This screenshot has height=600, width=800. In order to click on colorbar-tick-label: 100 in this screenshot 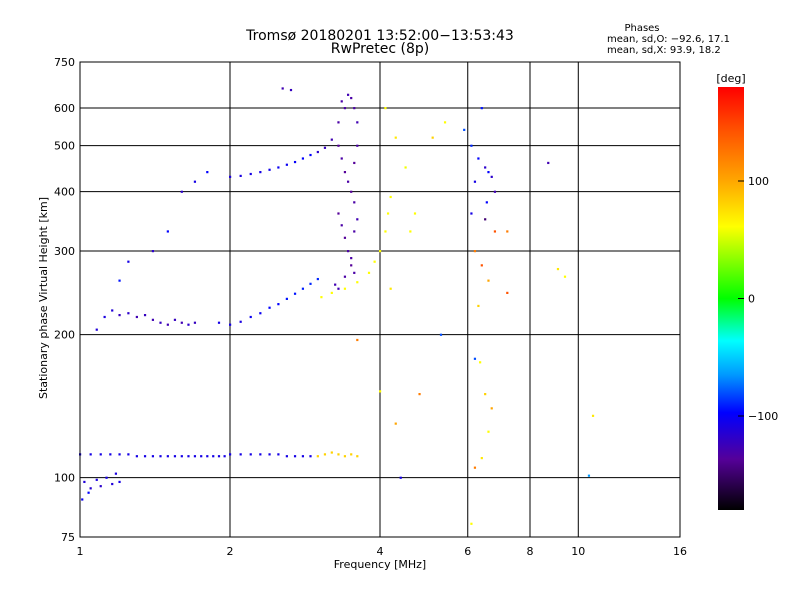, I will do `click(758, 181)`.